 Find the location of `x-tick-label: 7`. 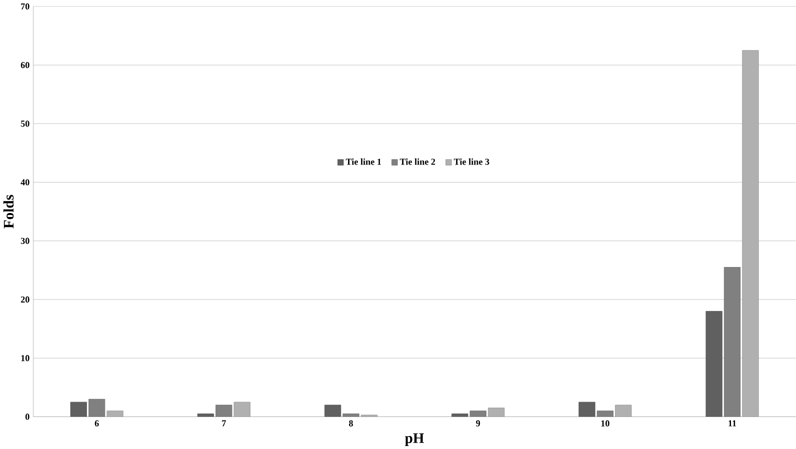

x-tick-label: 7 is located at coordinates (224, 423).